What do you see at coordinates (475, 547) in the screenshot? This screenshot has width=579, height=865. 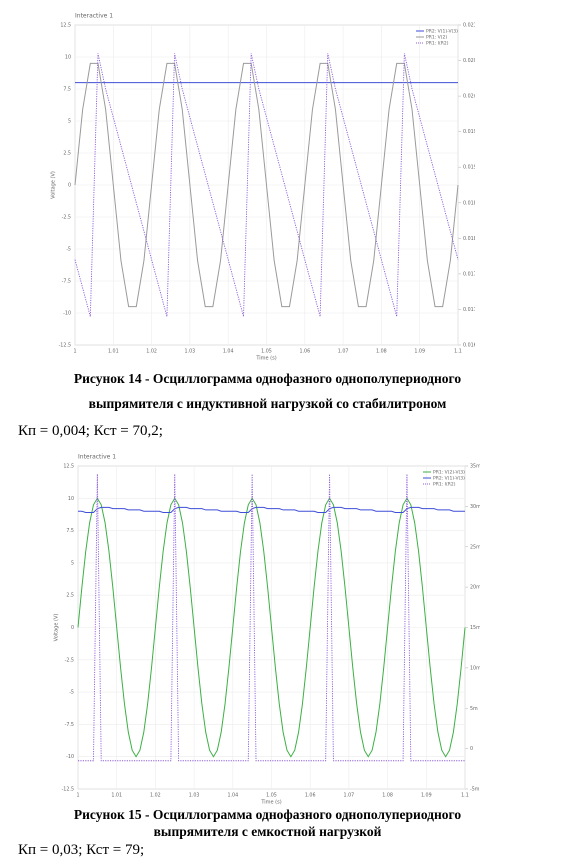 I see `y2-tick-label: 25m` at bounding box center [475, 547].